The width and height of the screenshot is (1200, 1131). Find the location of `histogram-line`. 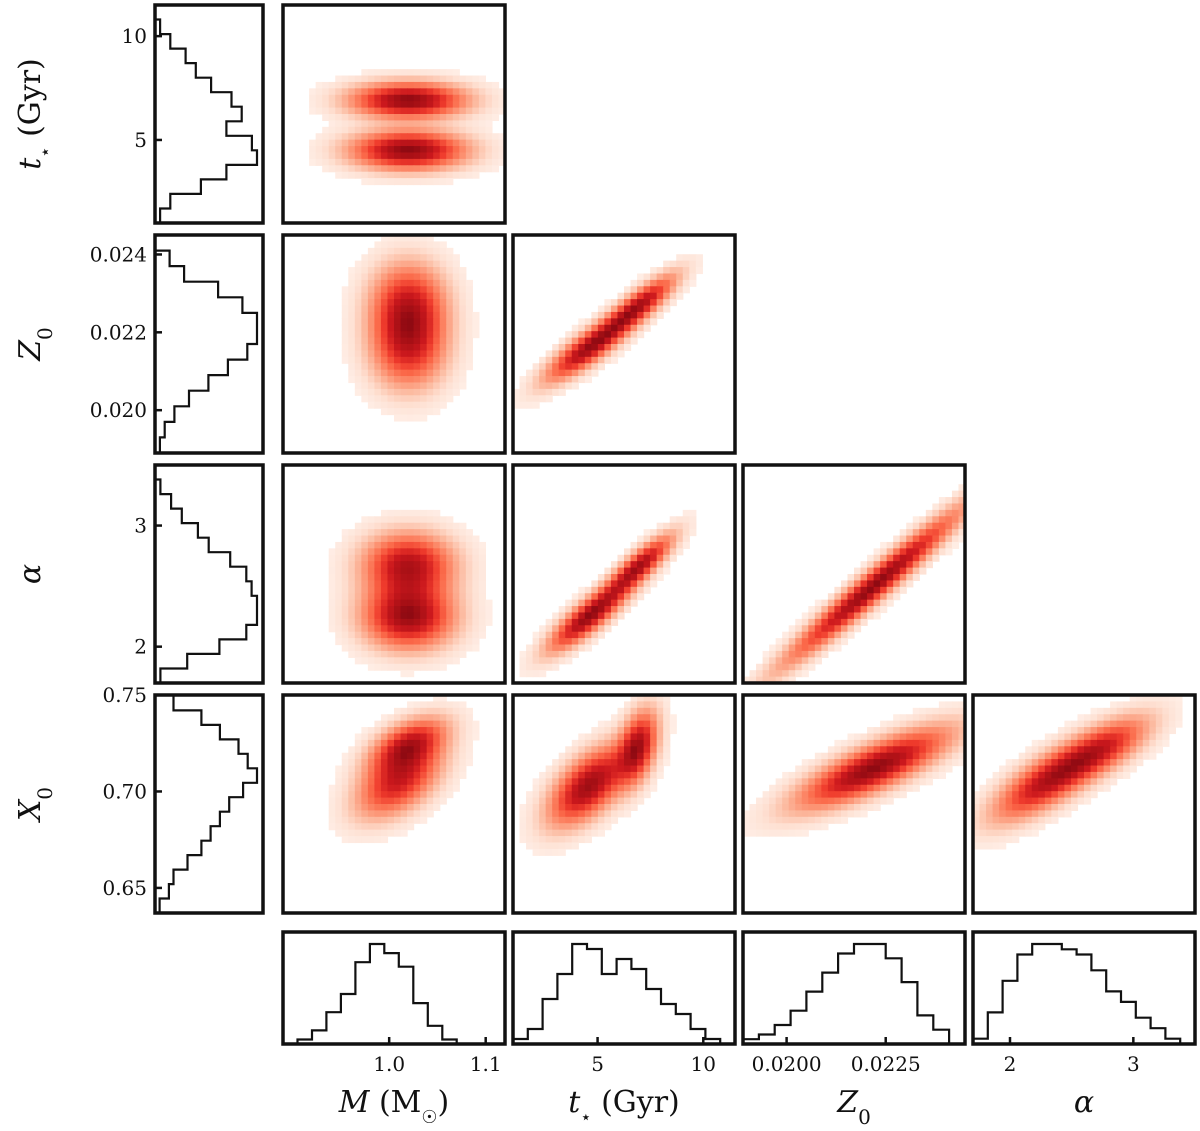

histogram-line is located at coordinates (207, 805).